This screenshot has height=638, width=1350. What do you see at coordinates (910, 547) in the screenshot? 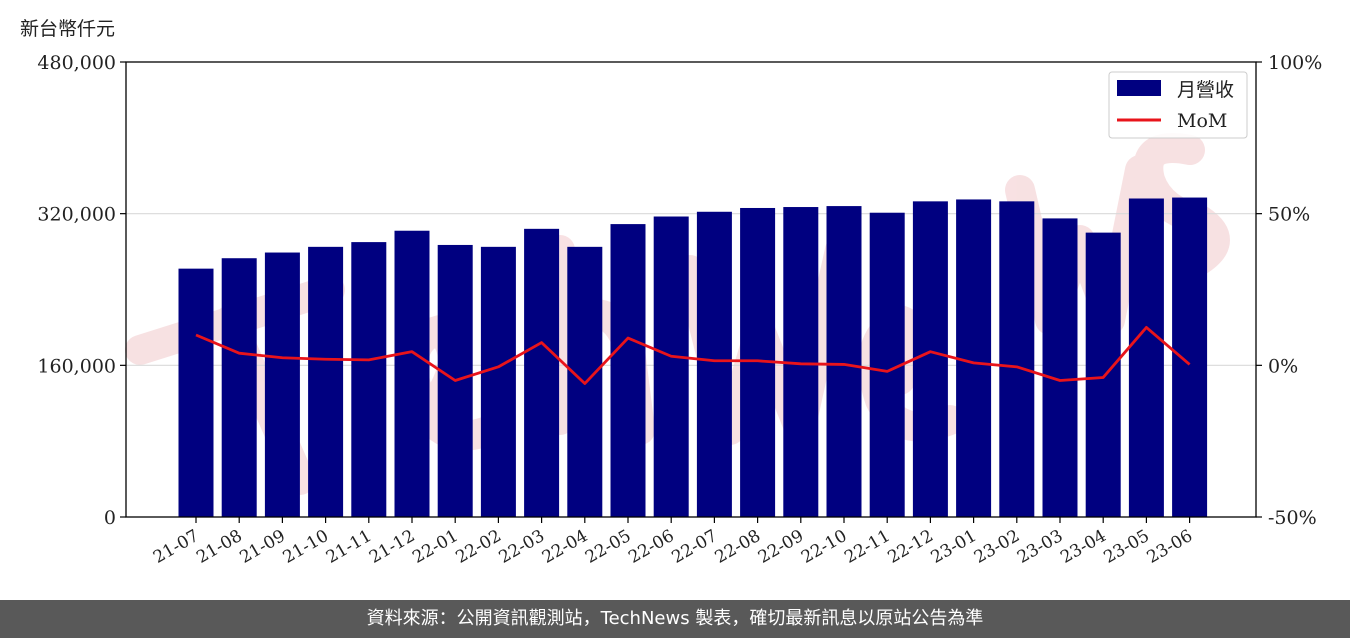
I see `x-tick-label: 22-12` at bounding box center [910, 547].